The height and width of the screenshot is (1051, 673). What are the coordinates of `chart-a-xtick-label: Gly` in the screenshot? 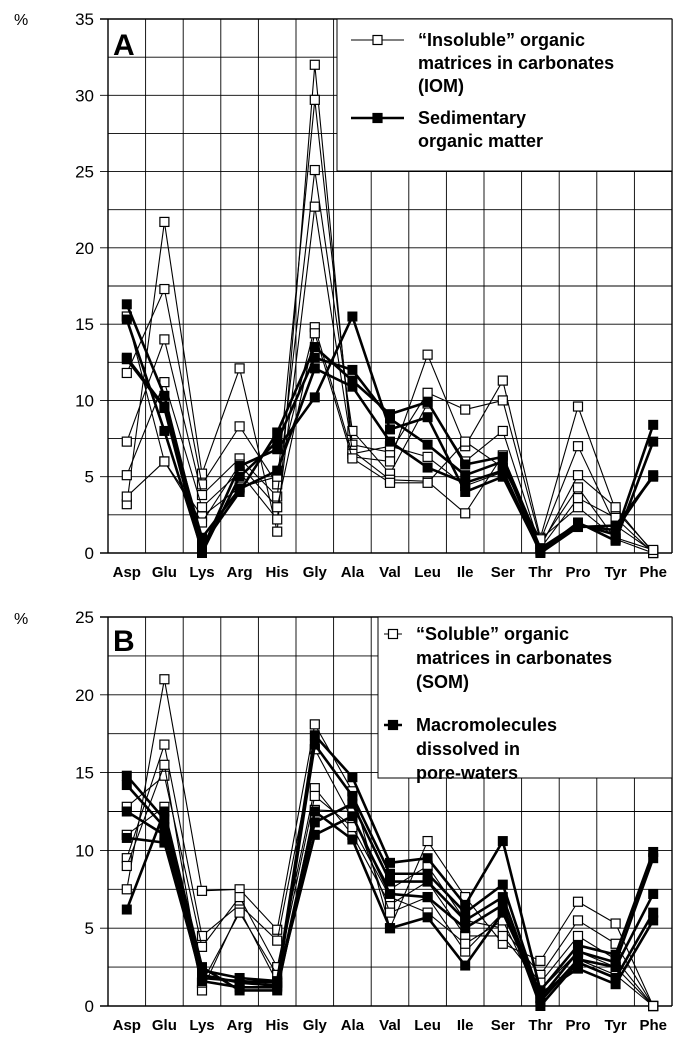 It's located at (315, 572).